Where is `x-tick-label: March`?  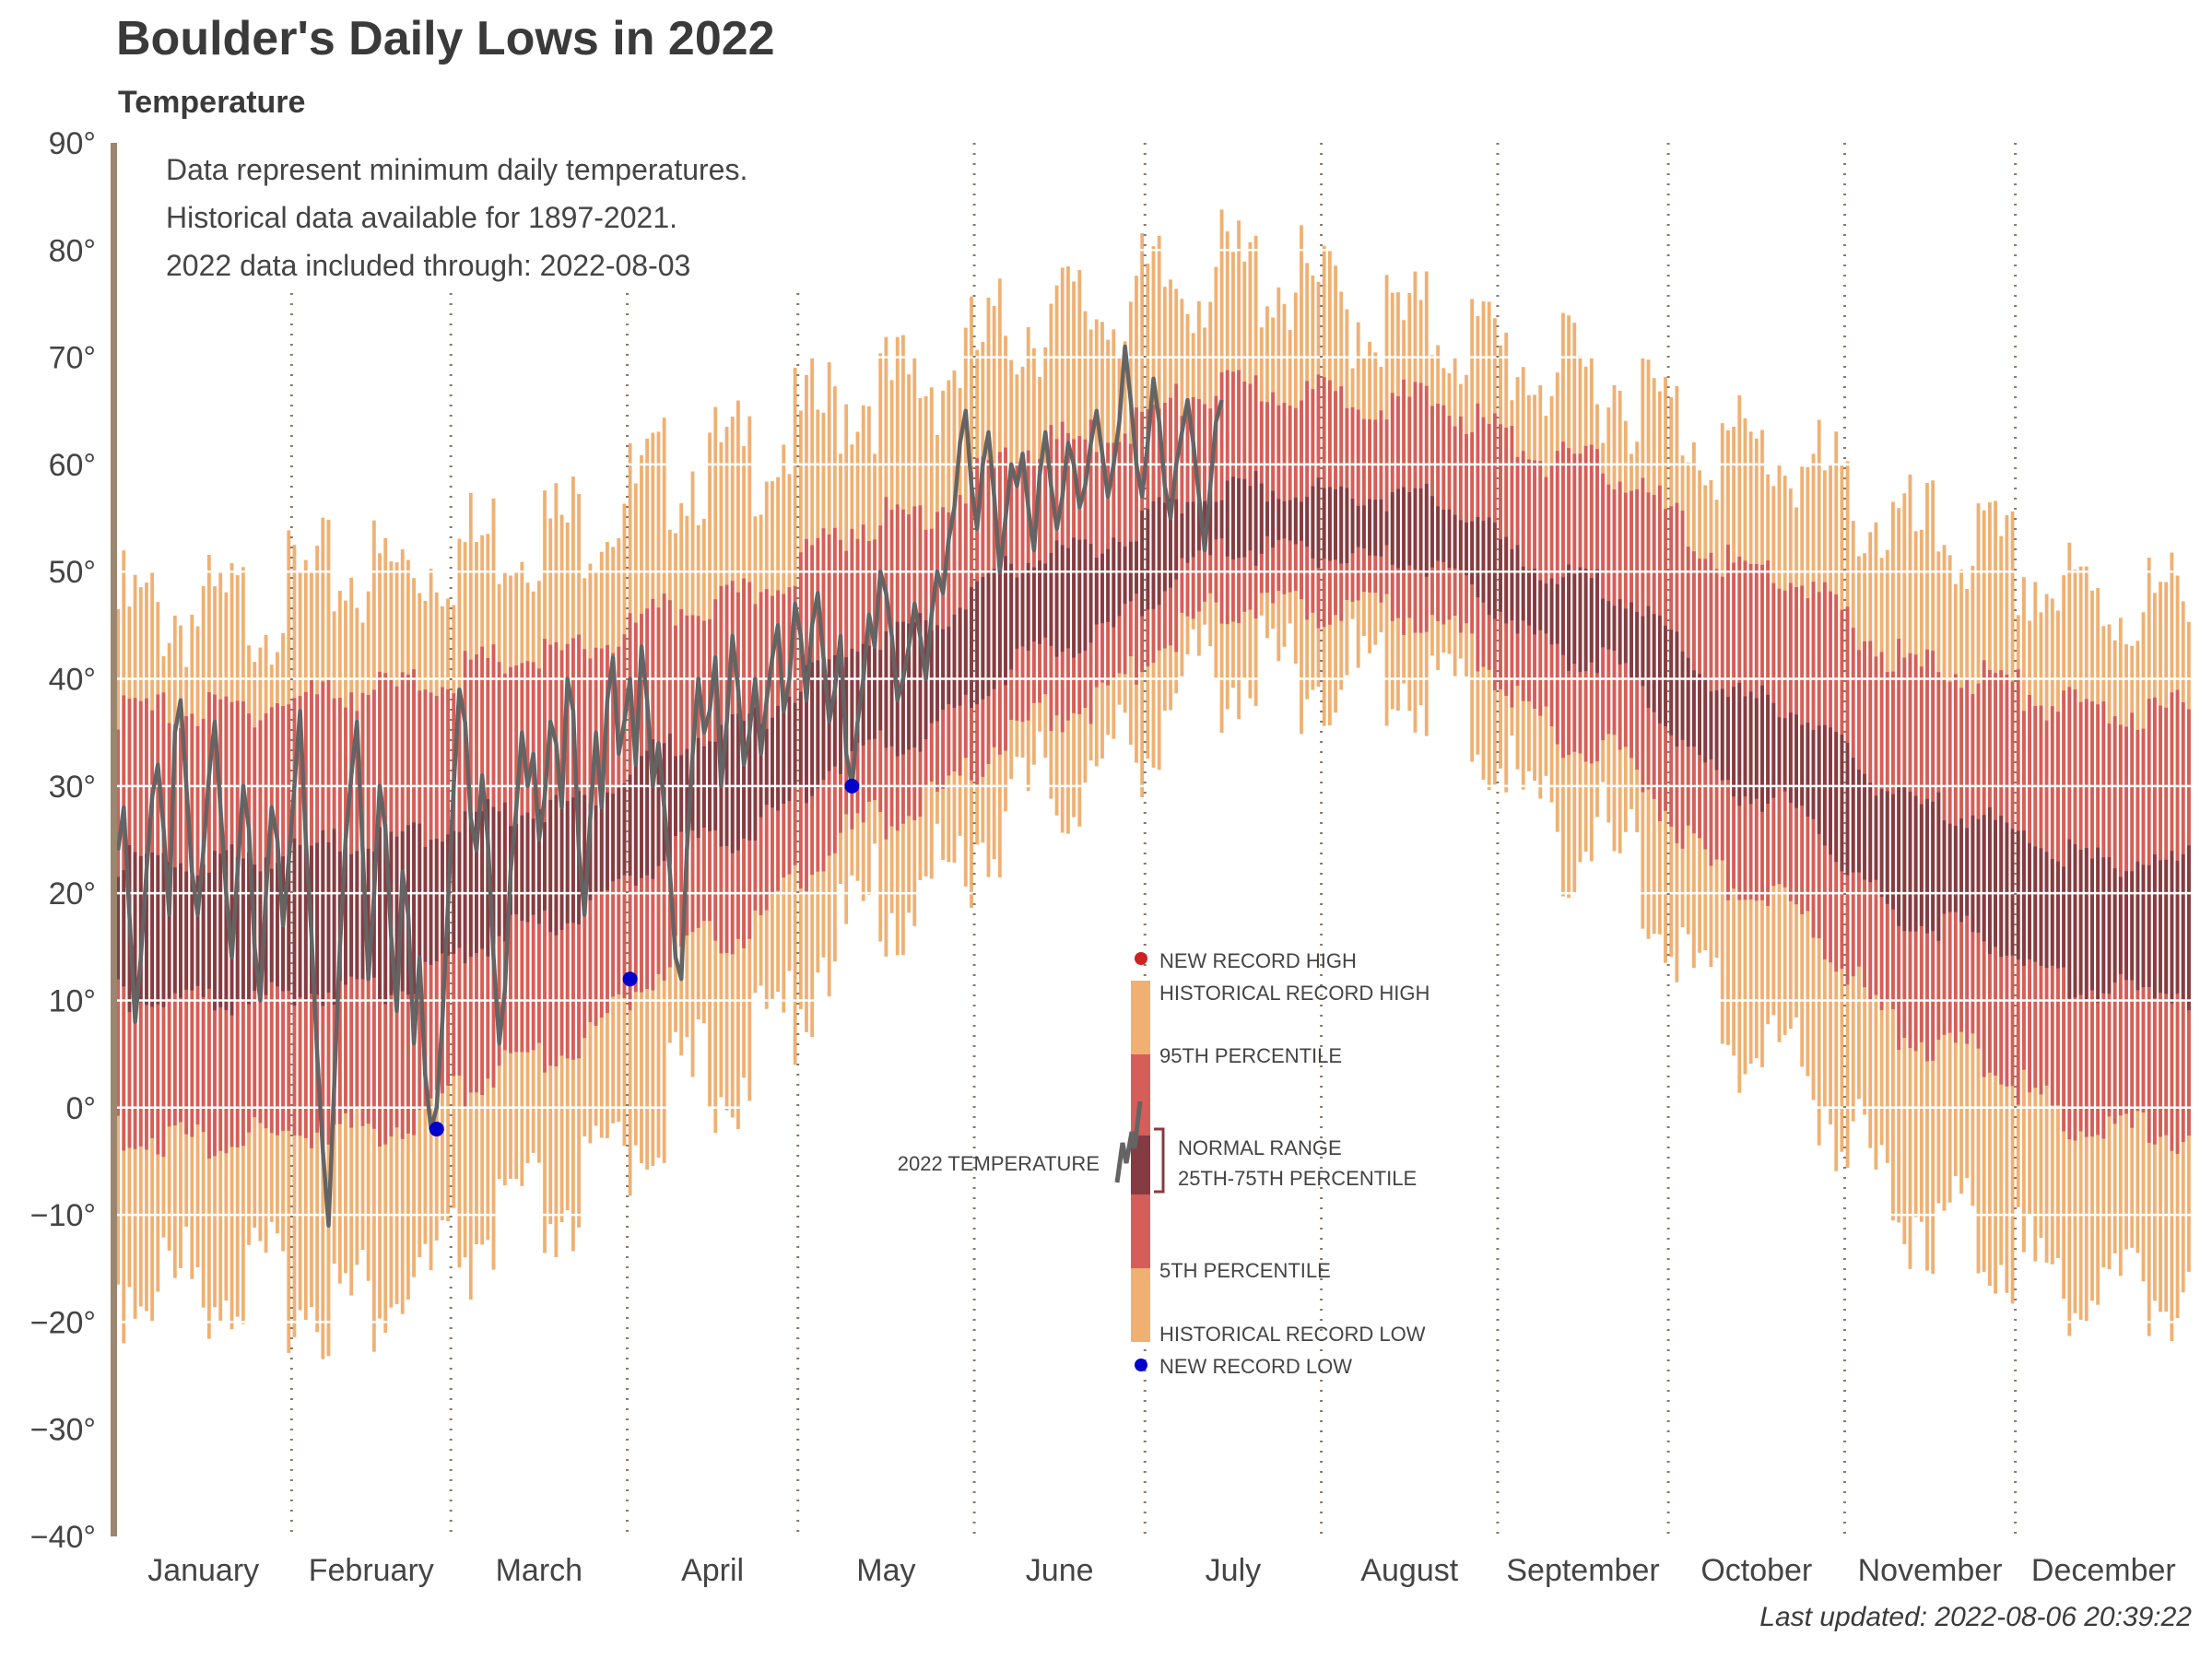
x-tick-label: March is located at coordinates (539, 1570).